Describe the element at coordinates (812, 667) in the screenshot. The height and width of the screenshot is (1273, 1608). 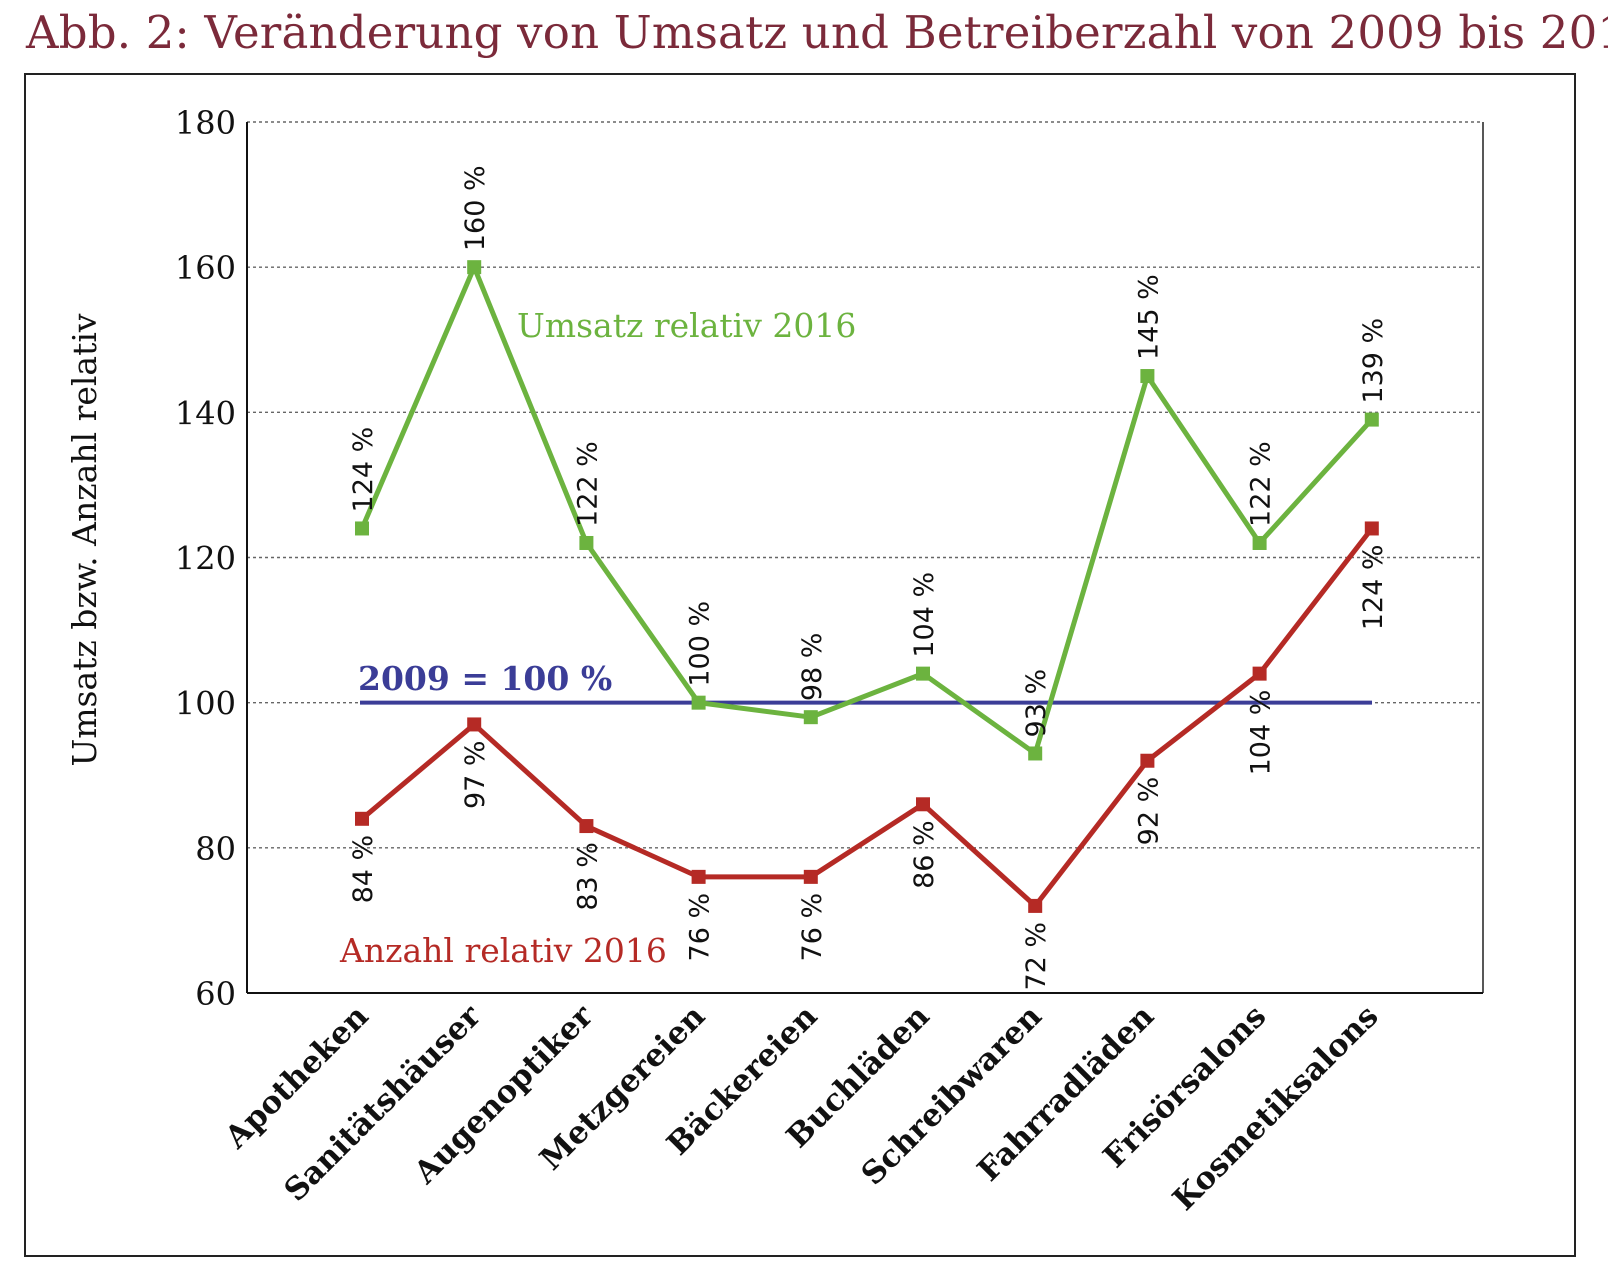
I see `data-label: 98 %` at that location.